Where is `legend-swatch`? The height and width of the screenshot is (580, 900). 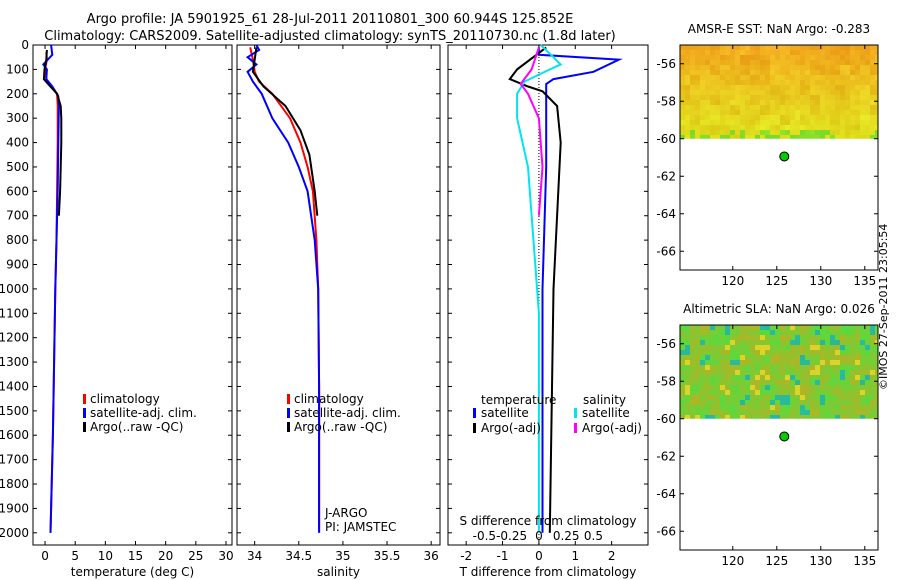 legend-swatch is located at coordinates (474, 428).